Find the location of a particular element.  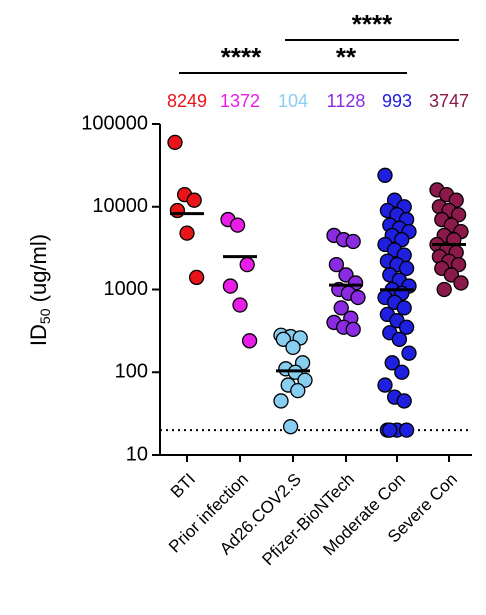

y-tick-label: 100000 is located at coordinates (114, 123).